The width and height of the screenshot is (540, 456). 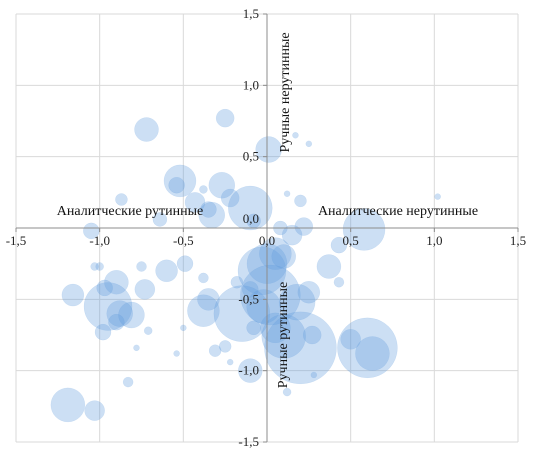 What do you see at coordinates (99, 240) in the screenshot?
I see `x-tick-label: -1,0` at bounding box center [99, 240].